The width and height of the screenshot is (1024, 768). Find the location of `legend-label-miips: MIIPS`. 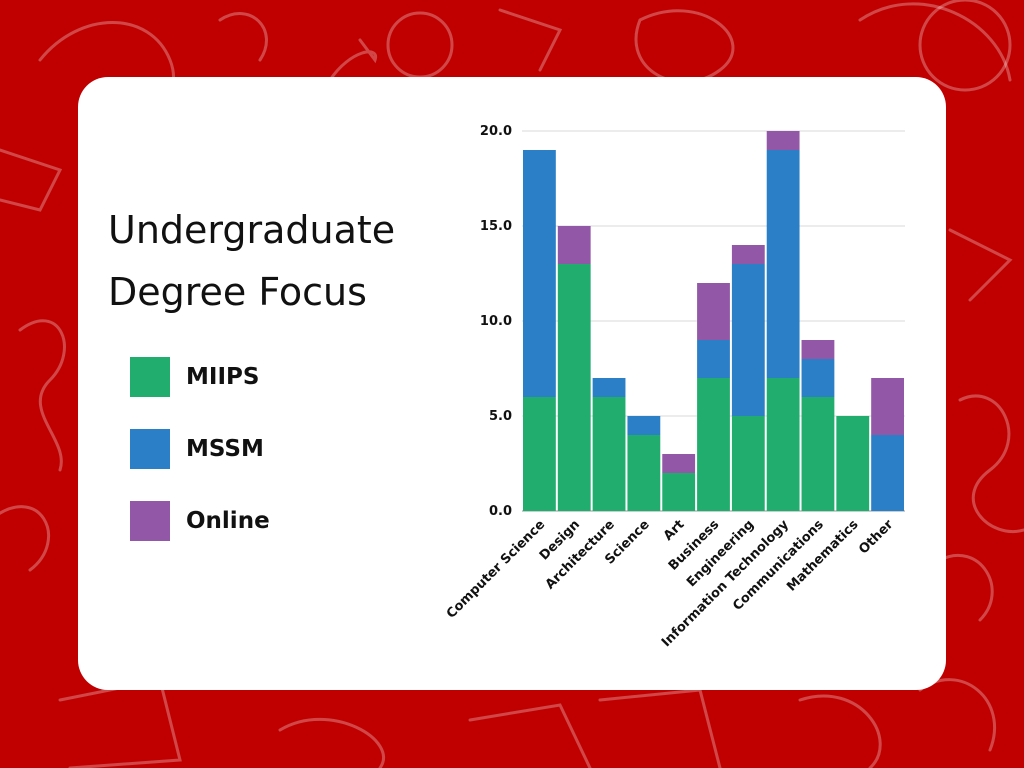

legend-label-miips: MIIPS is located at coordinates (223, 377).